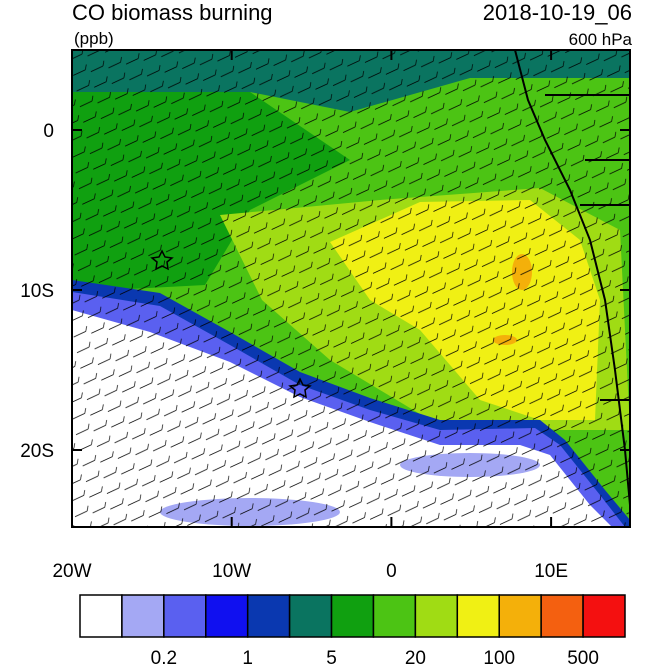 The width and height of the screenshot is (650, 672). What do you see at coordinates (551, 571) in the screenshot?
I see `x-tick-label: 10E` at bounding box center [551, 571].